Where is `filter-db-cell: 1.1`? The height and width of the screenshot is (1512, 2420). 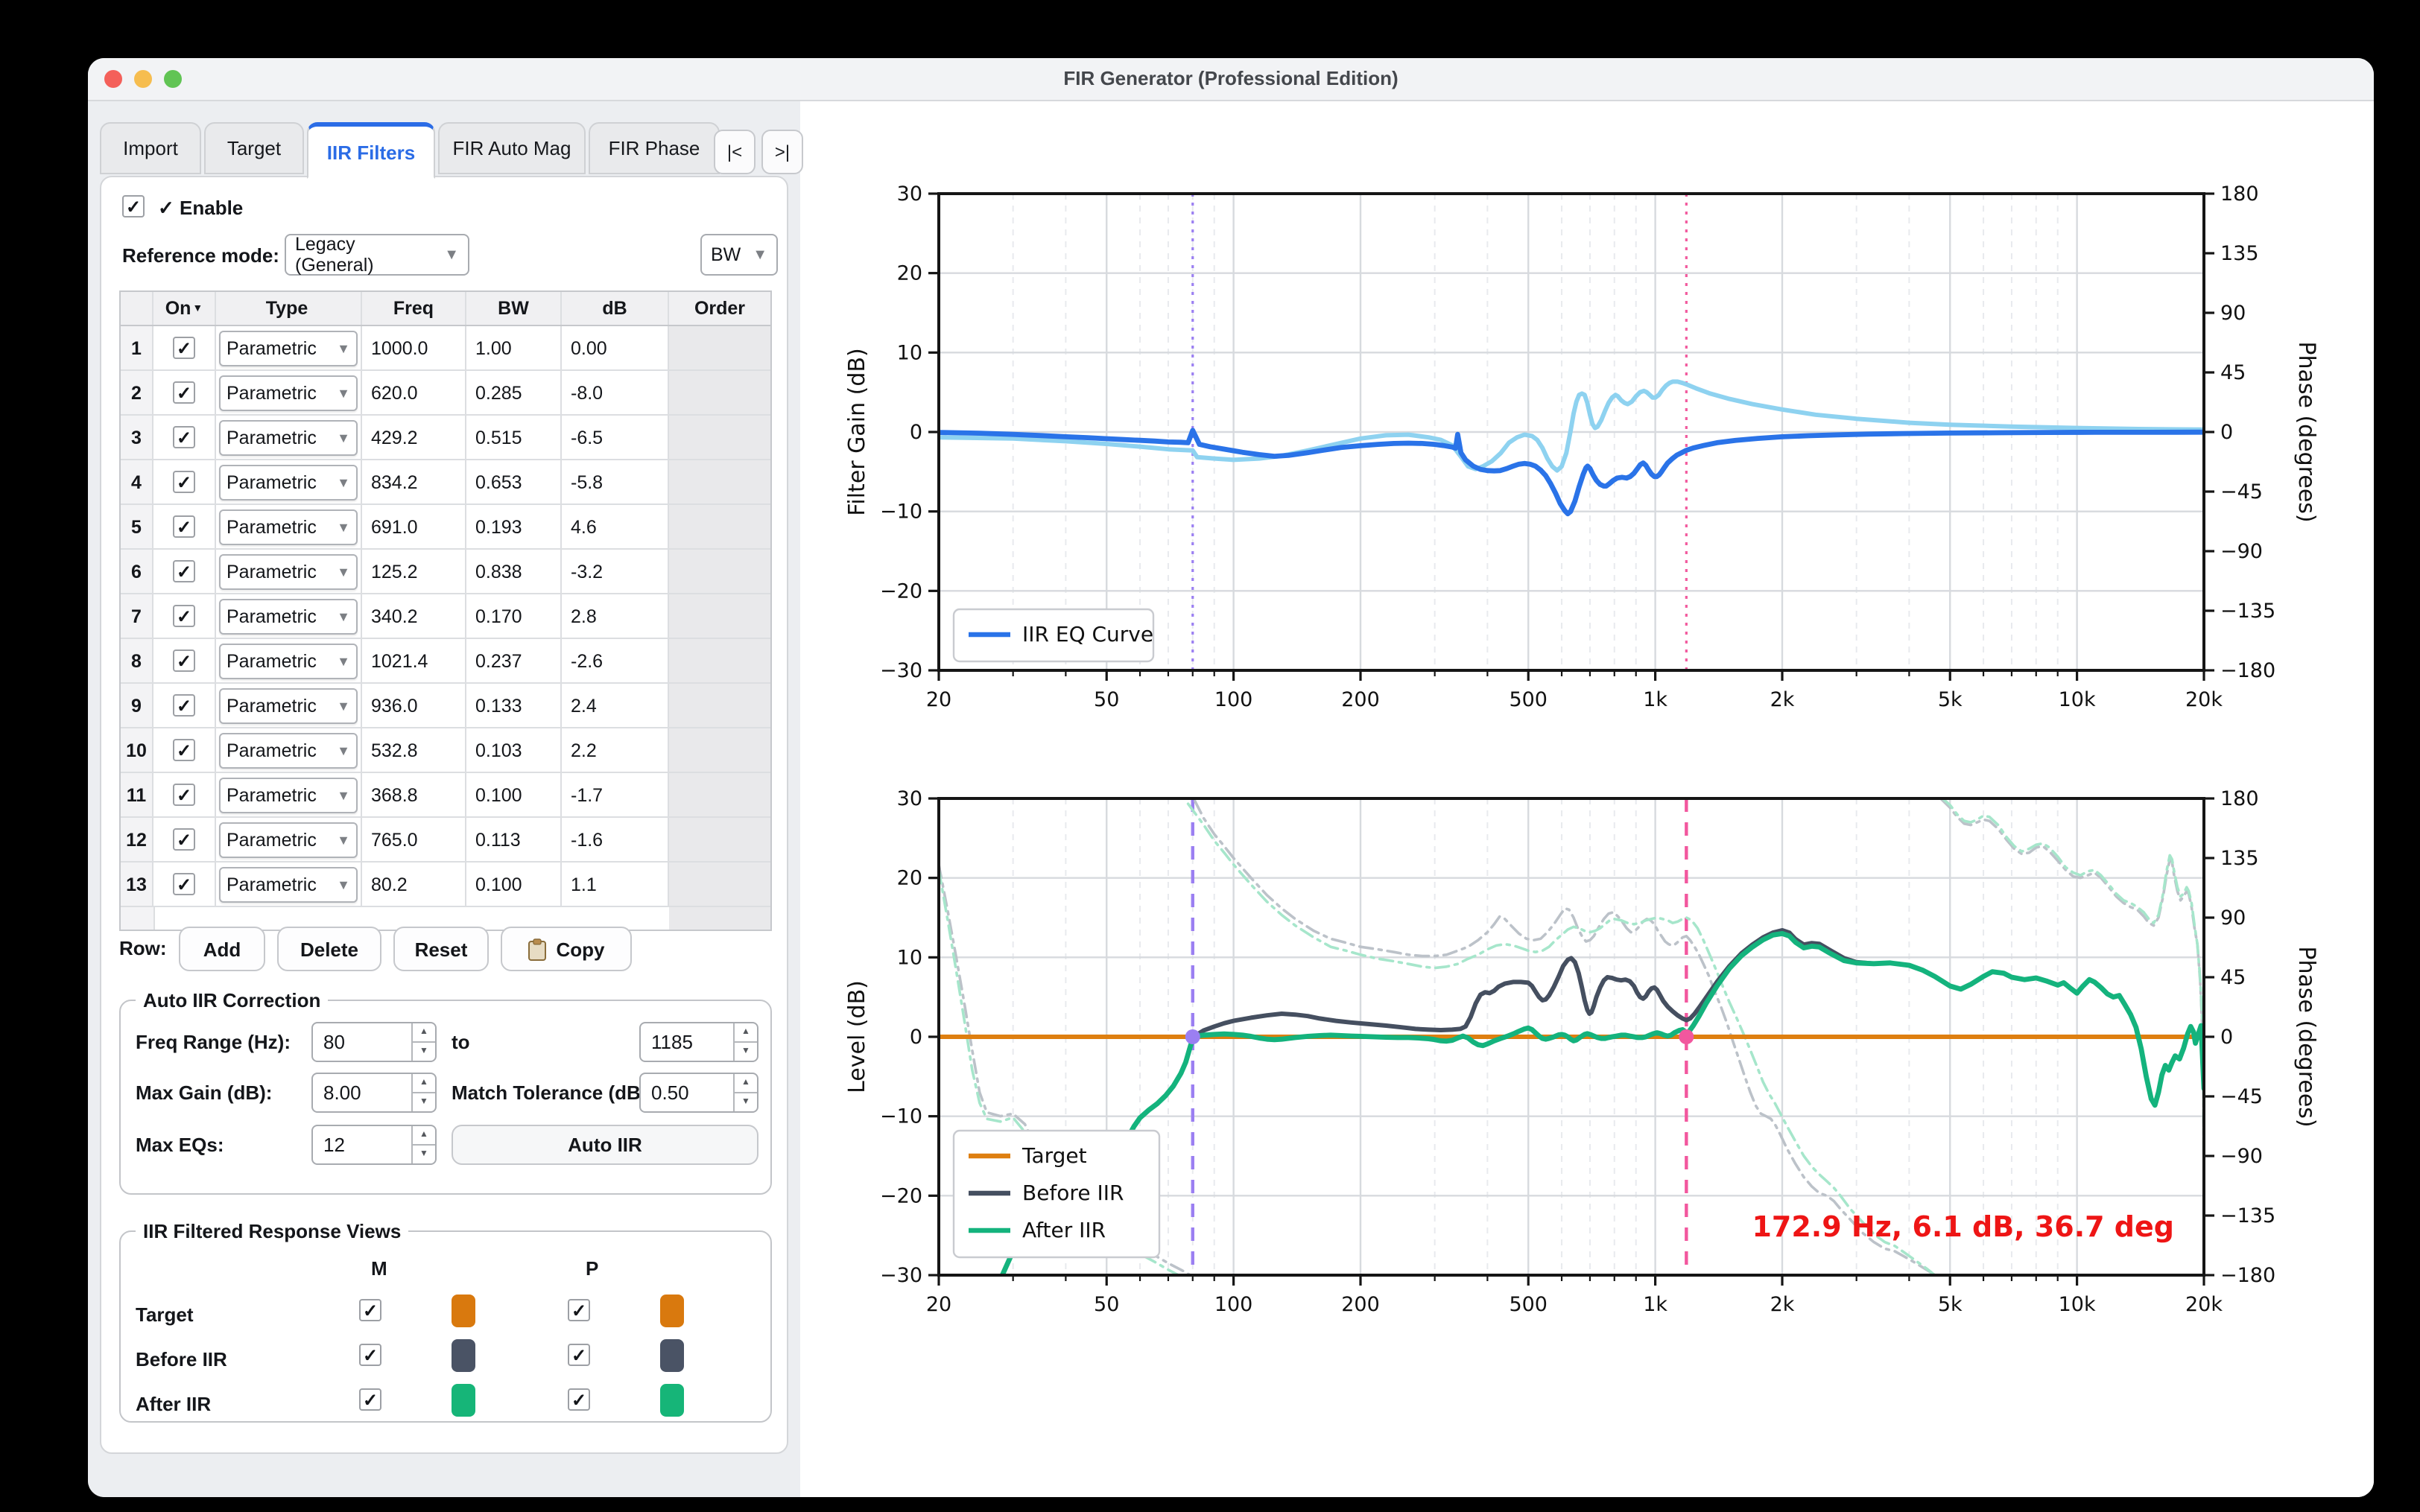
filter-db-cell: 1.1 is located at coordinates (615, 884).